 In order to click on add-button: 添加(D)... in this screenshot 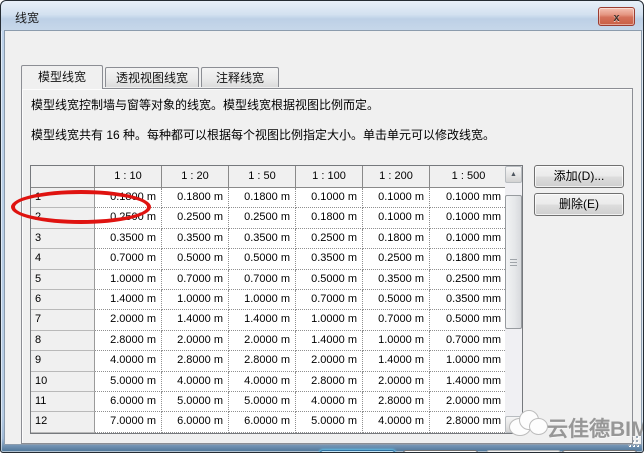, I will do `click(579, 176)`.